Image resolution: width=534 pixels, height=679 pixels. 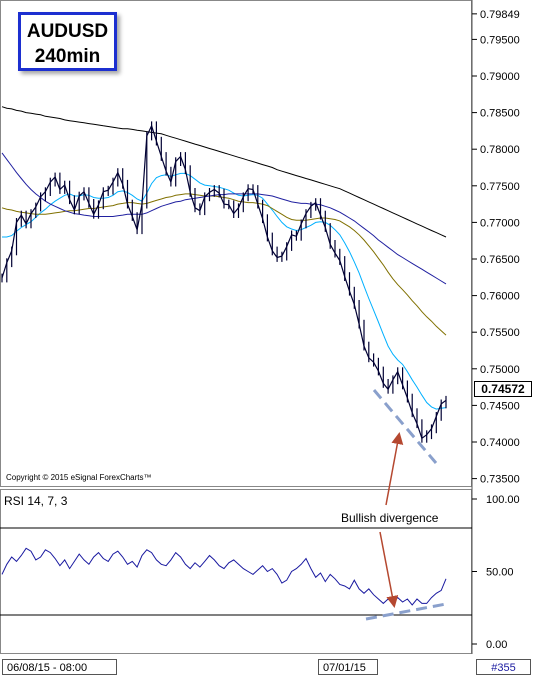 I want to click on rsi-axis: 100.00 50.00 0.00, so click(x=496, y=572).